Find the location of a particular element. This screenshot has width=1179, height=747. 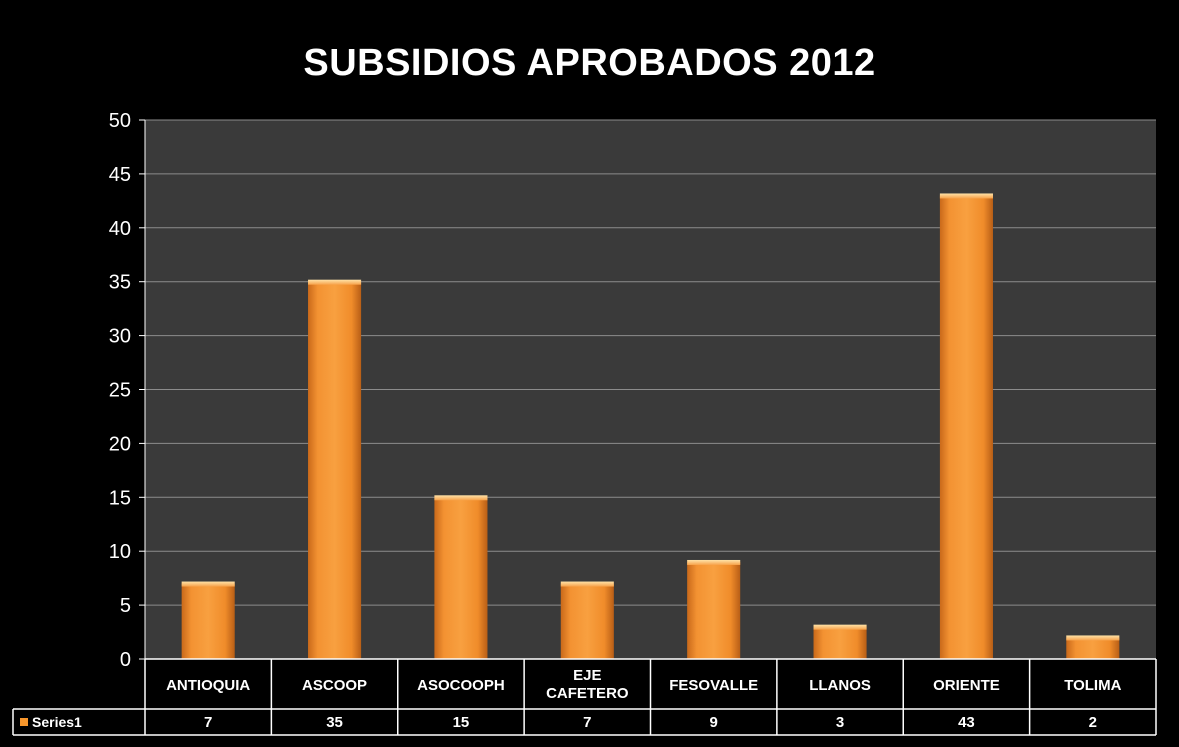

y-tick-label: 50 is located at coordinates (120, 121).